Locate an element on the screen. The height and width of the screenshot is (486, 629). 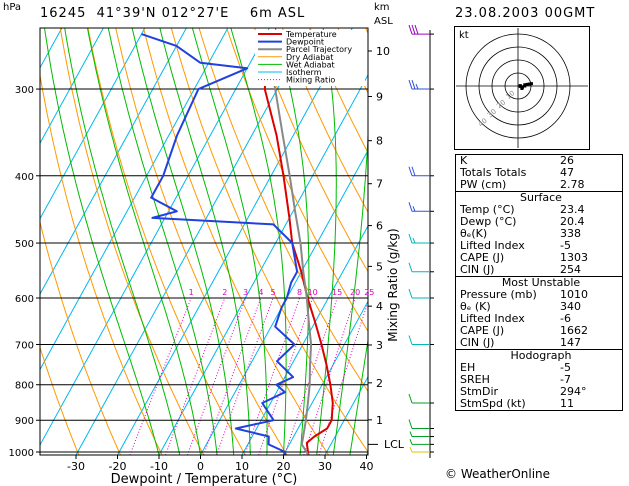
mixing-ratio-label: 15 is located at coordinates (337, 292).